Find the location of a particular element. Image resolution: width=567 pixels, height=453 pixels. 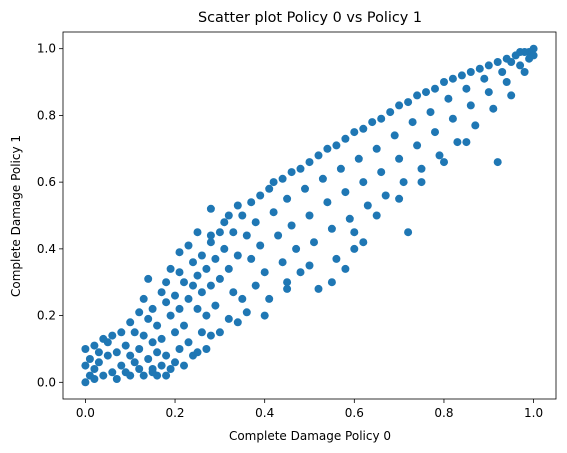

chart-title: Scatter plot Policy 0 vs Policy 1 is located at coordinates (310, 18).